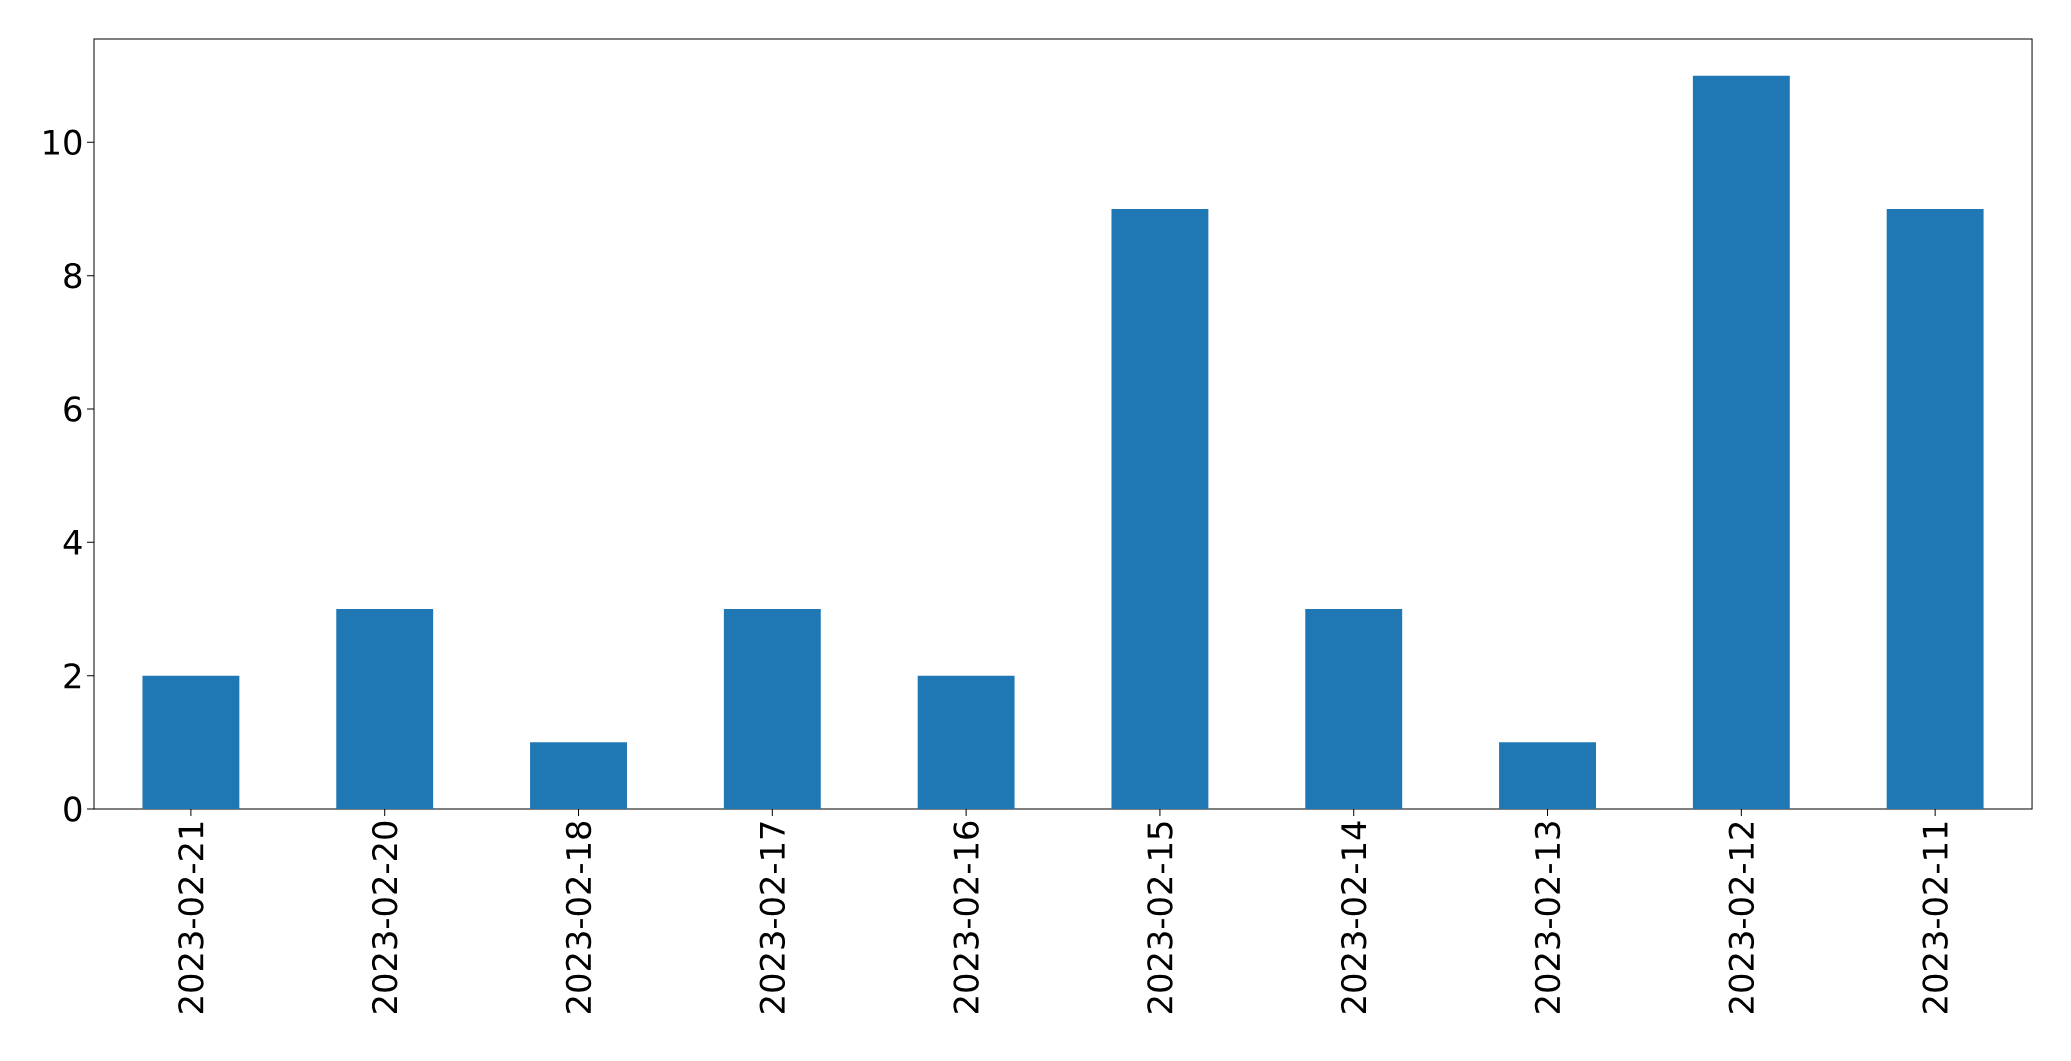 This screenshot has width=2071, height=1061. What do you see at coordinates (191, 917) in the screenshot?
I see `x-tick-label: 2023-02-21` at bounding box center [191, 917].